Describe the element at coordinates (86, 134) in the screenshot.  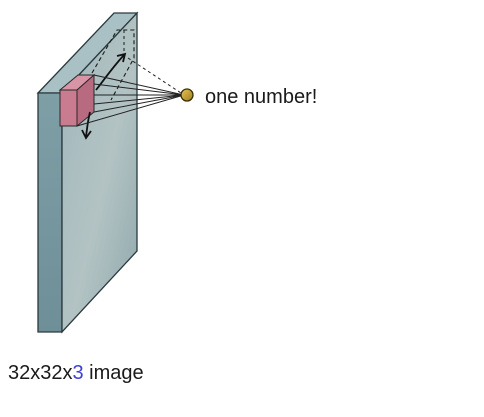
I see `sweep-arrow-down-head` at that location.